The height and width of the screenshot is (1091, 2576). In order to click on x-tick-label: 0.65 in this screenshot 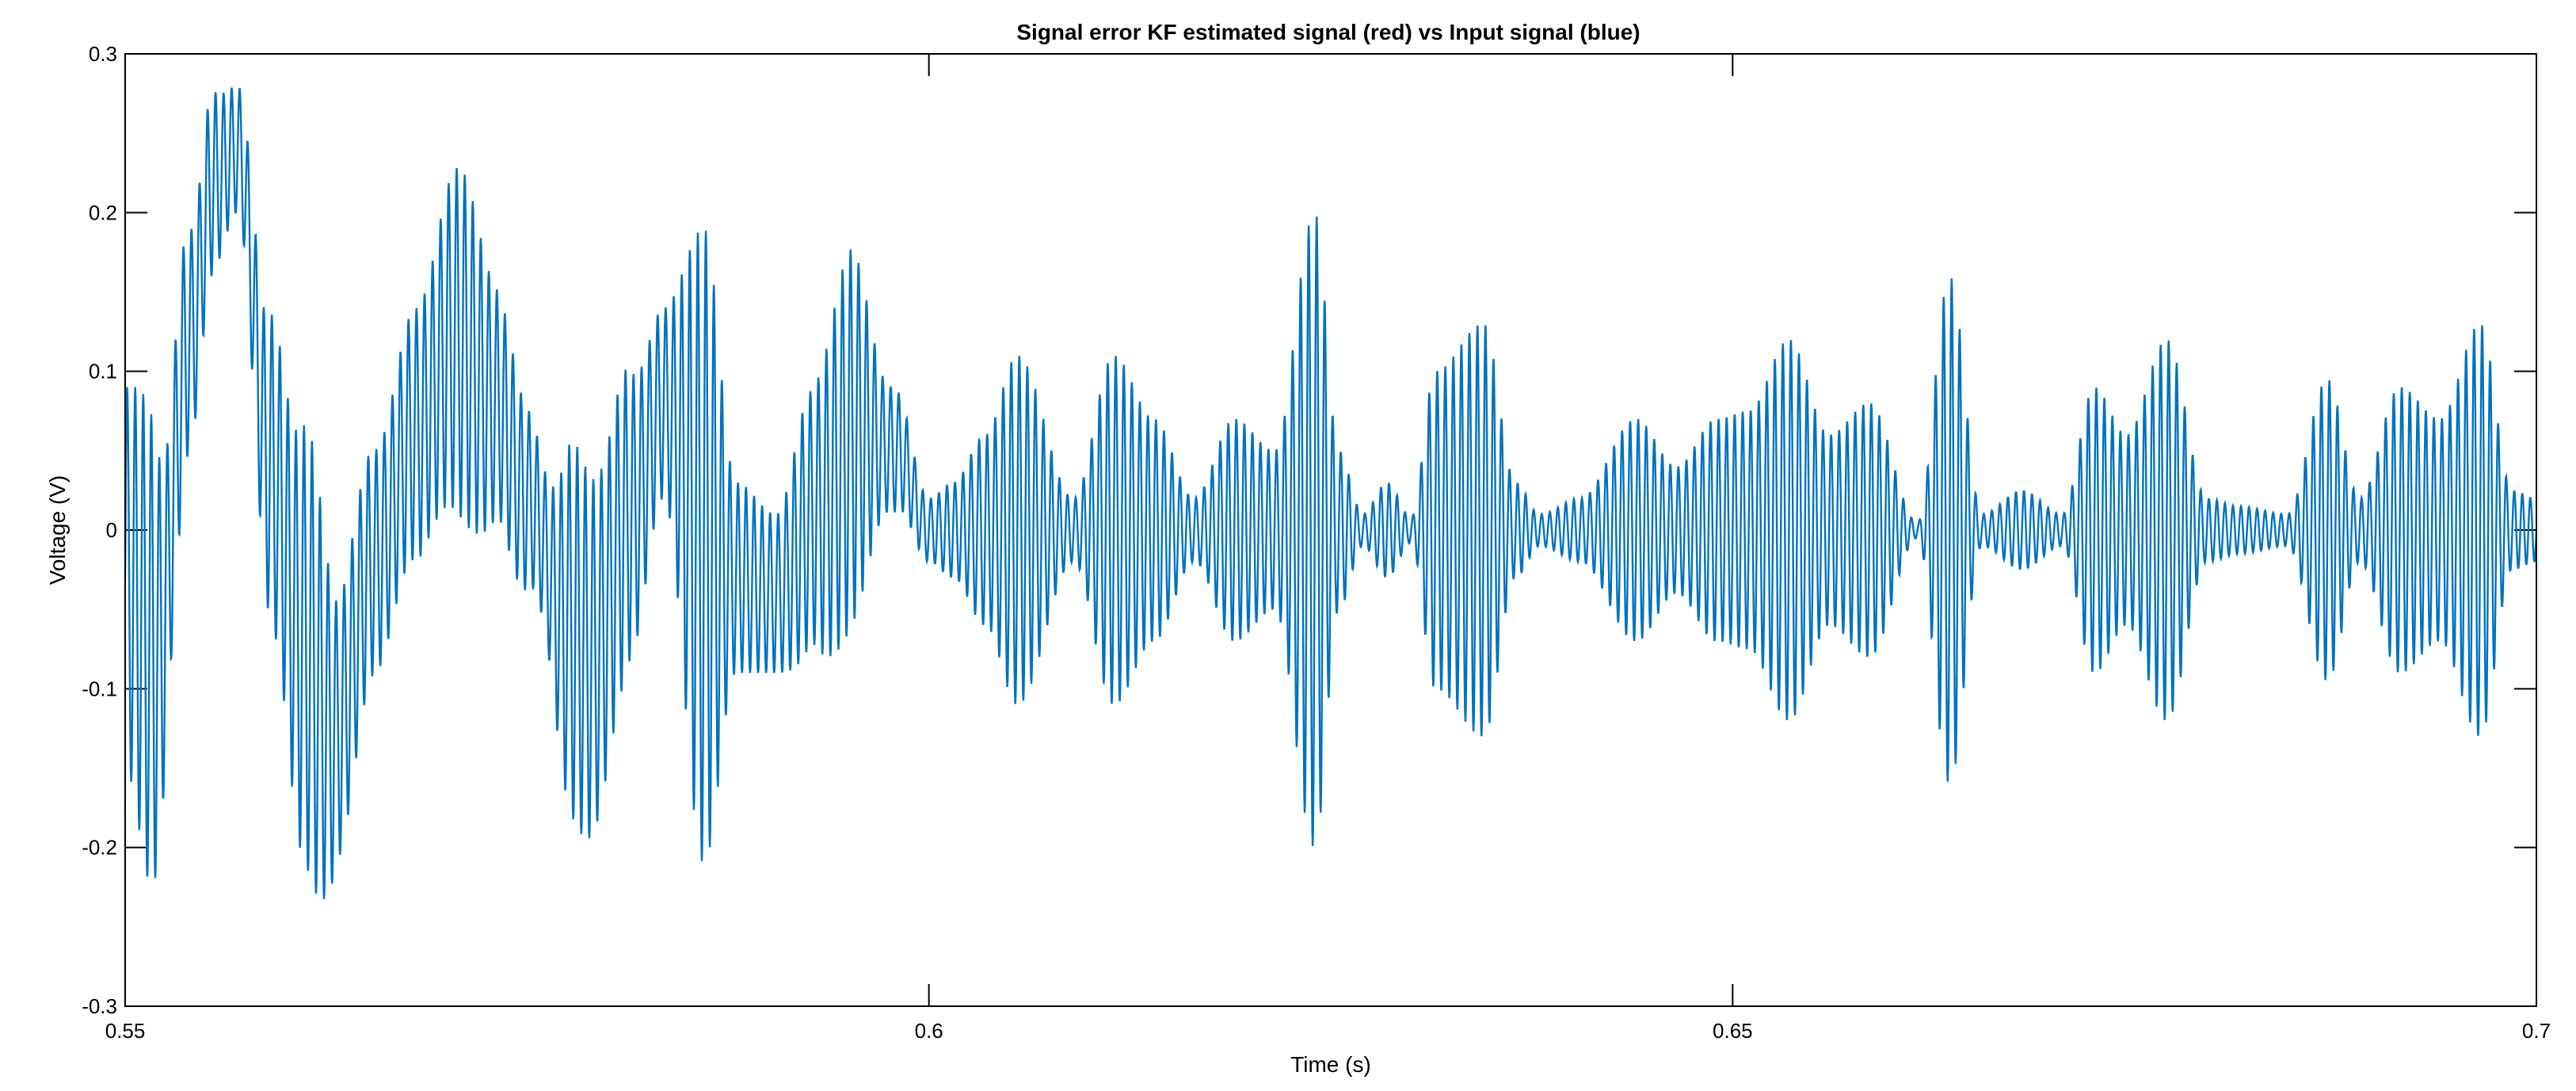, I will do `click(1733, 1031)`.